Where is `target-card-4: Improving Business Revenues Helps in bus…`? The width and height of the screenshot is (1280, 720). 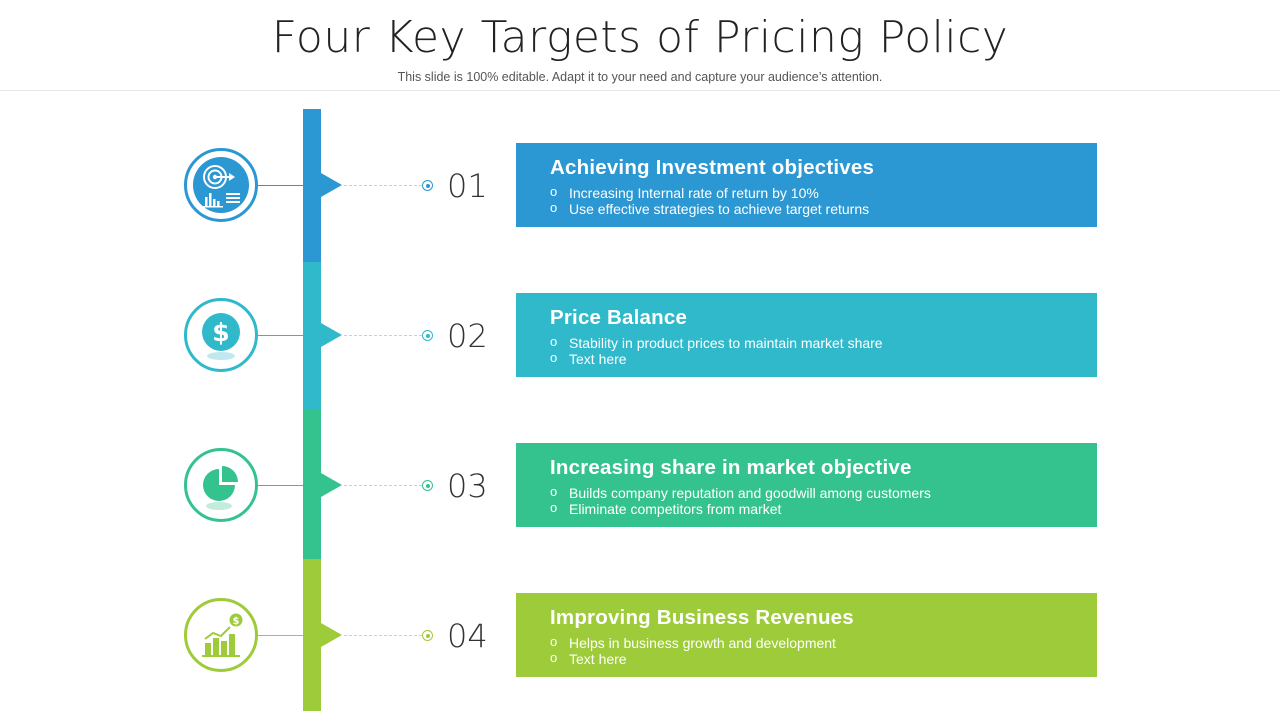
target-card-4: Improving Business Revenues Helps in bus… is located at coordinates (806, 635).